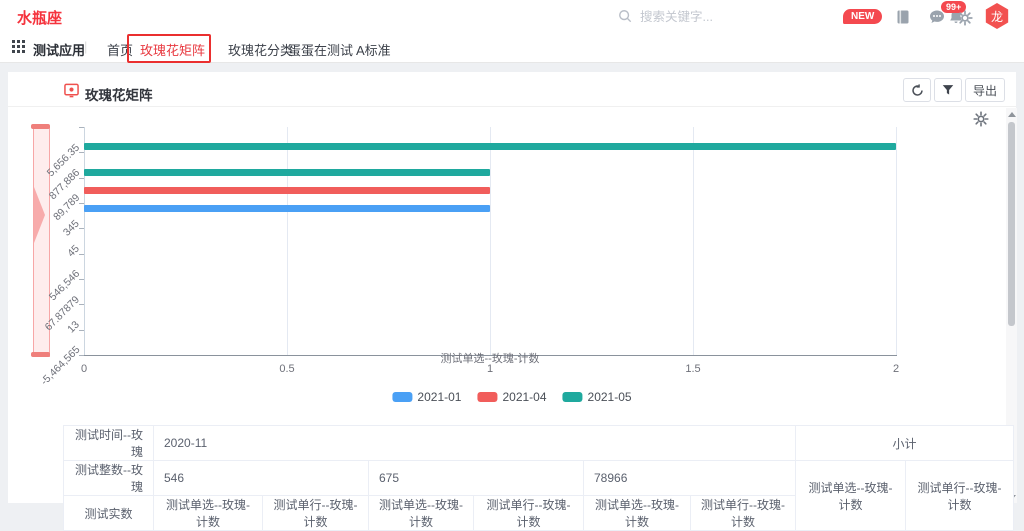 This screenshot has width=1024, height=531. What do you see at coordinates (373, 50) in the screenshot?
I see `tab-a-standard: A标准` at bounding box center [373, 50].